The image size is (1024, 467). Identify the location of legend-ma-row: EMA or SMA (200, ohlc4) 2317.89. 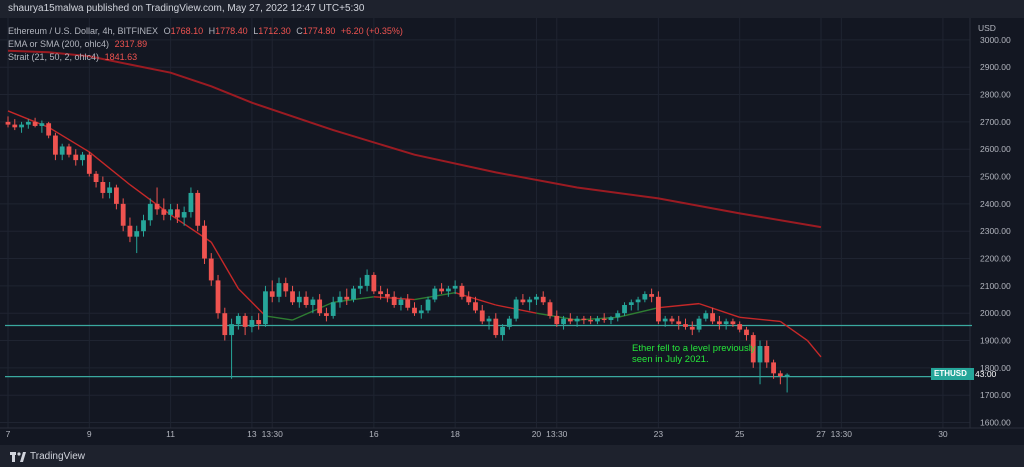
(205, 44).